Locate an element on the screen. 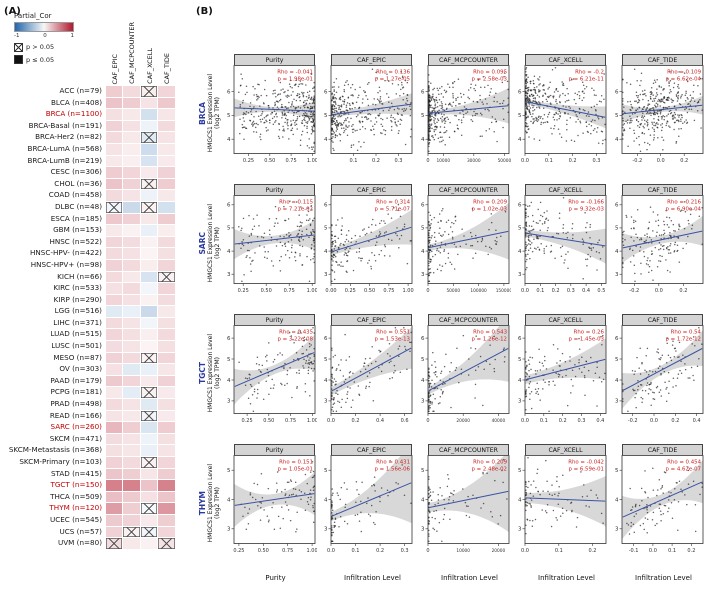 This screenshot has width=709, height=598. p-le-label: p ≤ 0.05 is located at coordinates (40, 59).